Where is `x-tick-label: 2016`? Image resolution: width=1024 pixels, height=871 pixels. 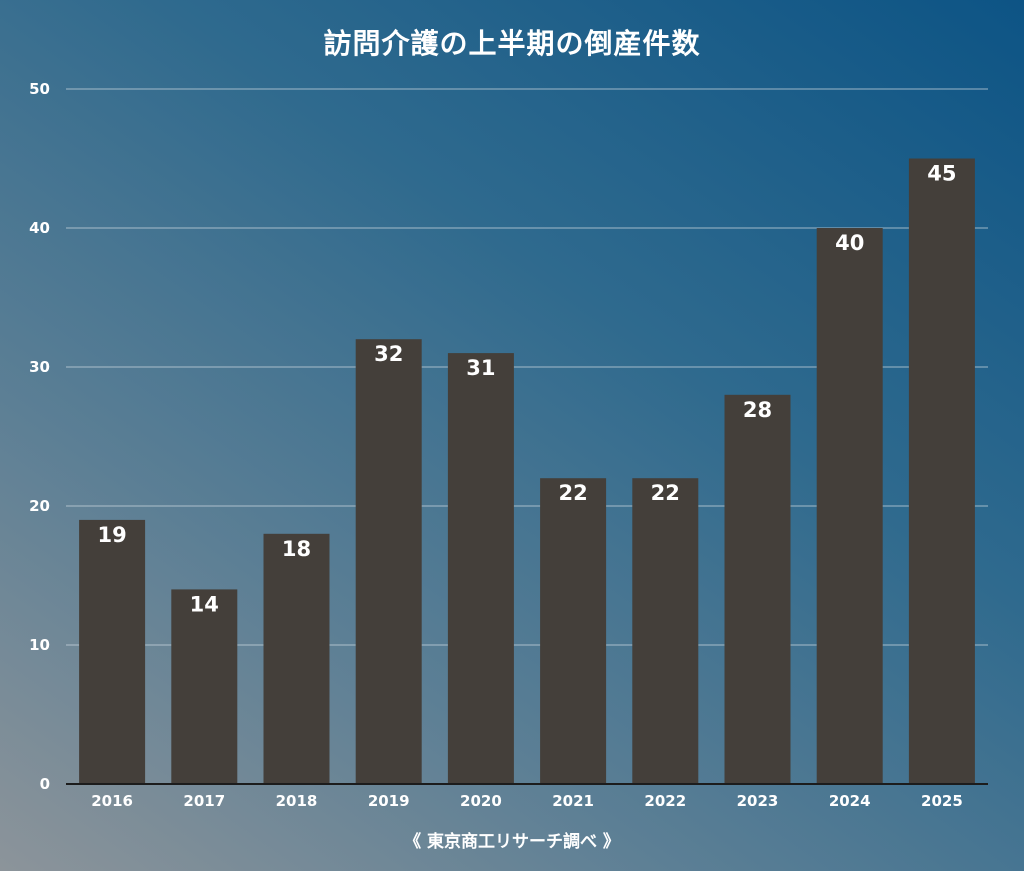 x-tick-label: 2016 is located at coordinates (112, 801).